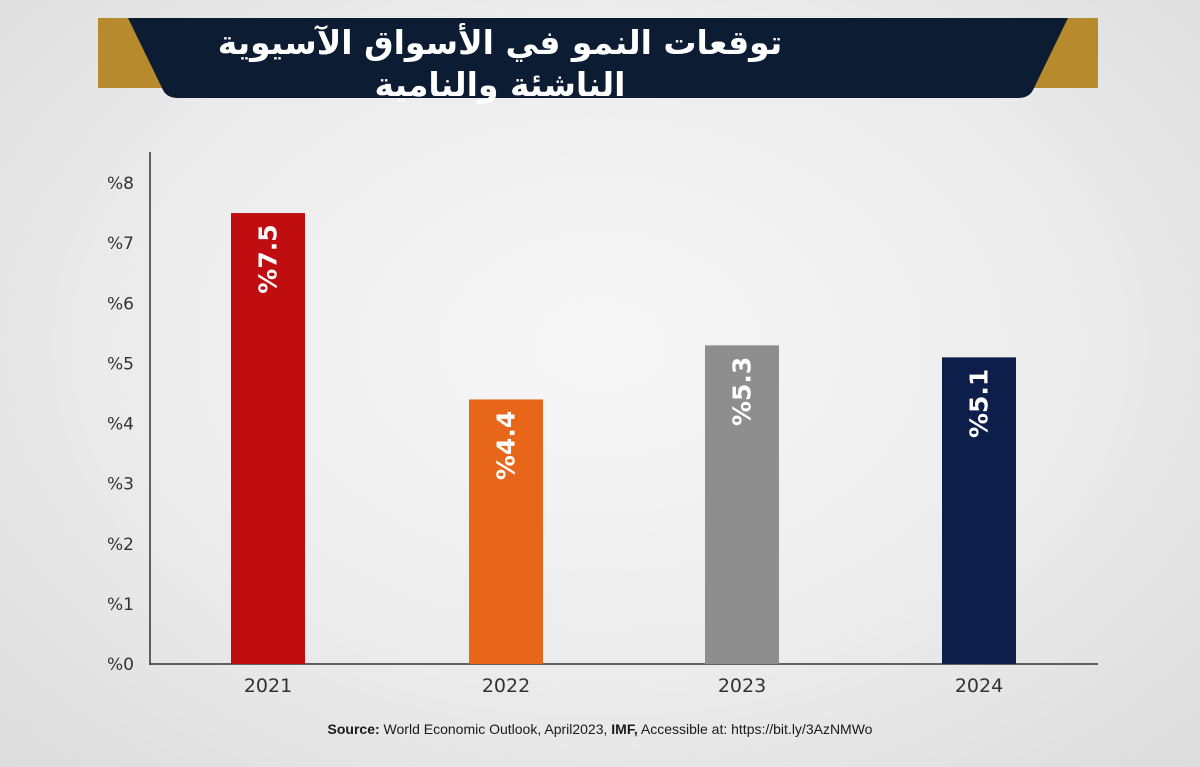  Describe the element at coordinates (979, 686) in the screenshot. I see `x-tick-label: 2024` at that location.